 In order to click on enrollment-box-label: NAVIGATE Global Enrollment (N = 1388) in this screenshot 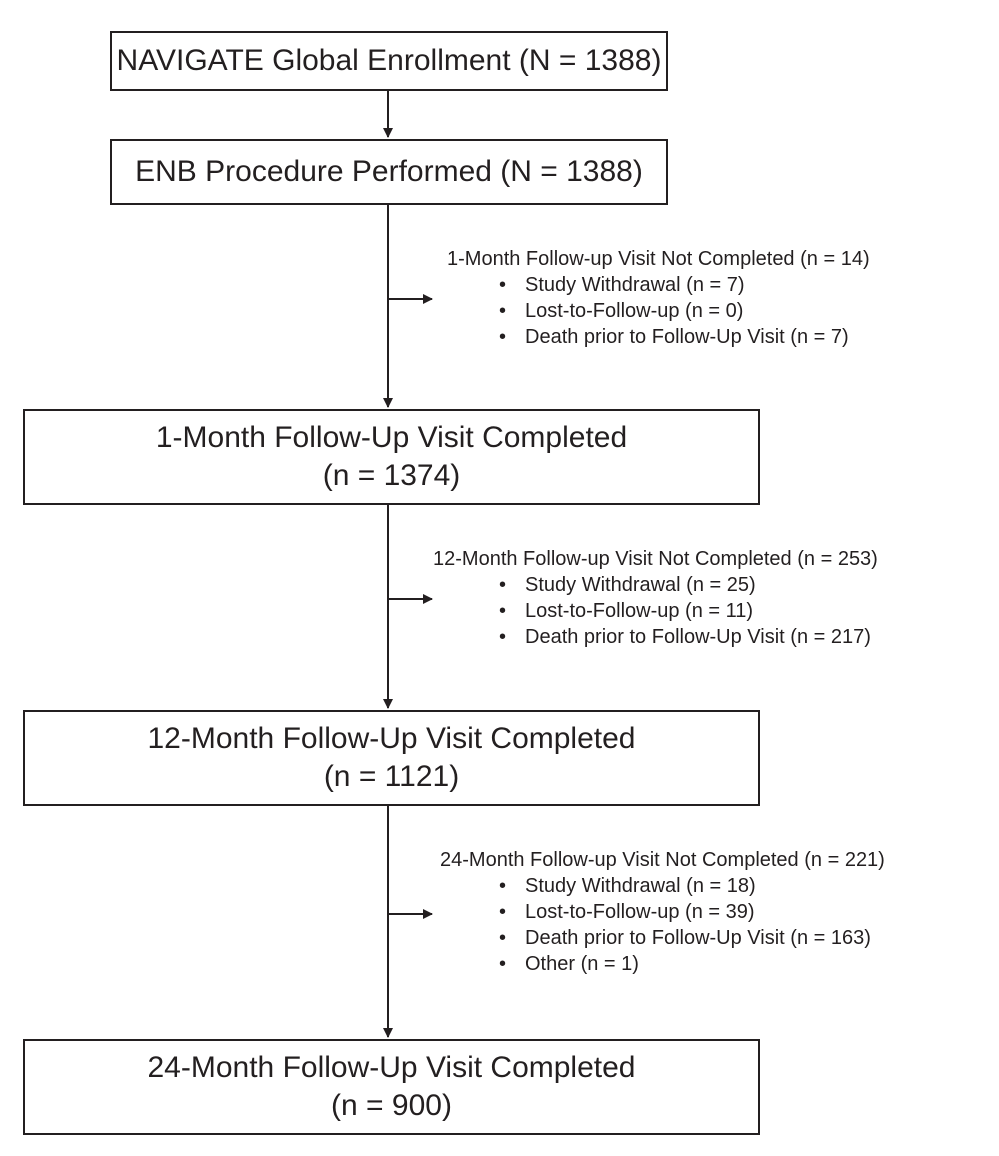, I will do `click(389, 60)`.